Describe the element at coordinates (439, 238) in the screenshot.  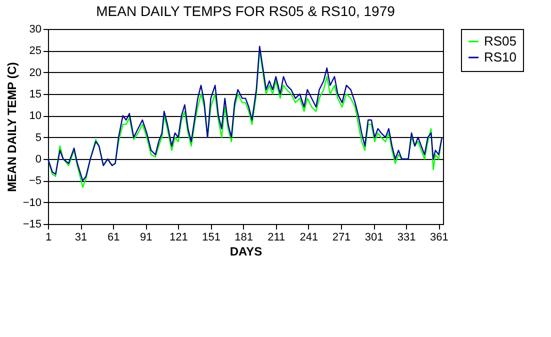
I see `x-tick-label: 361` at that location.